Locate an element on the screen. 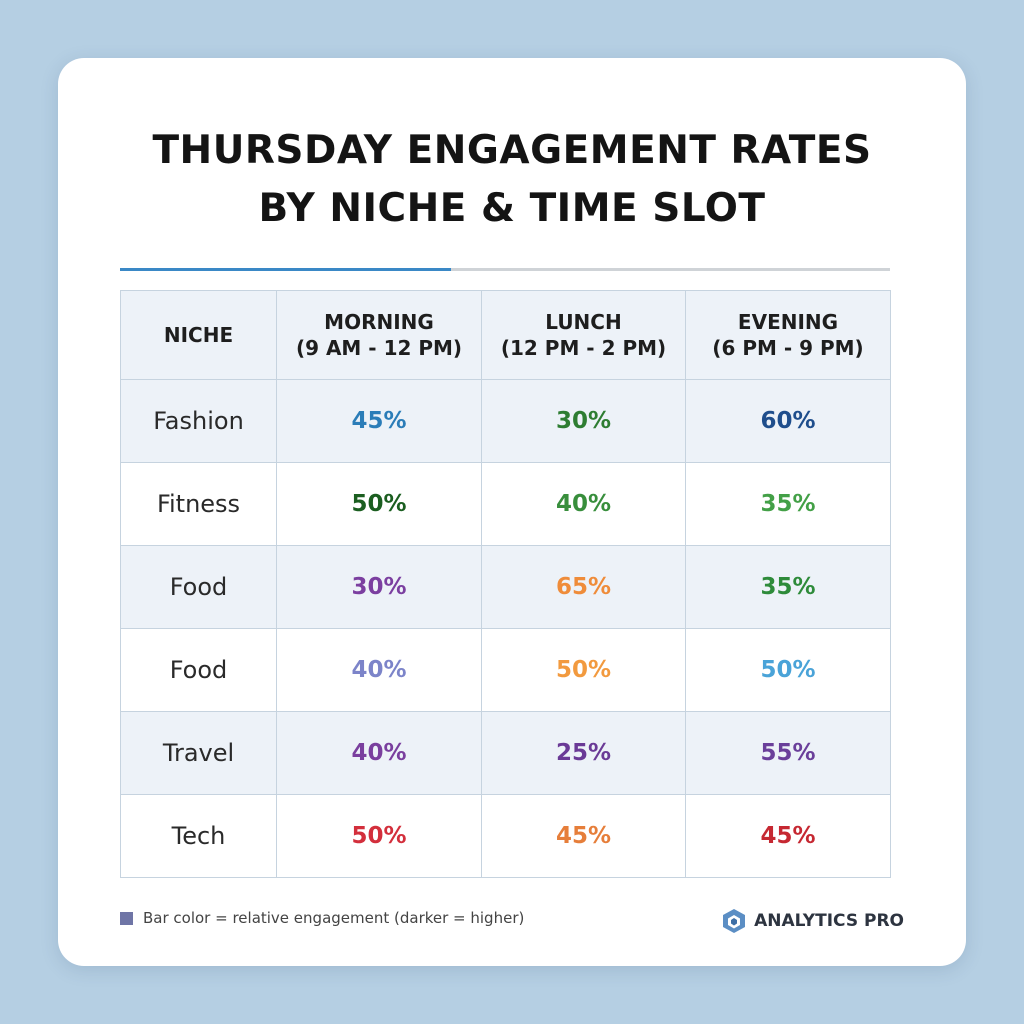  table-row: Tech 50% 45% 45% is located at coordinates (505, 836).